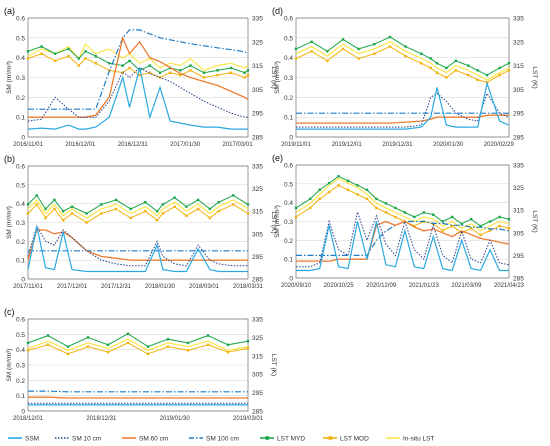 The image size is (550, 446). What do you see at coordinates (402, 64) in the screenshot?
I see `series-line-lst_mod` at bounding box center [402, 64].